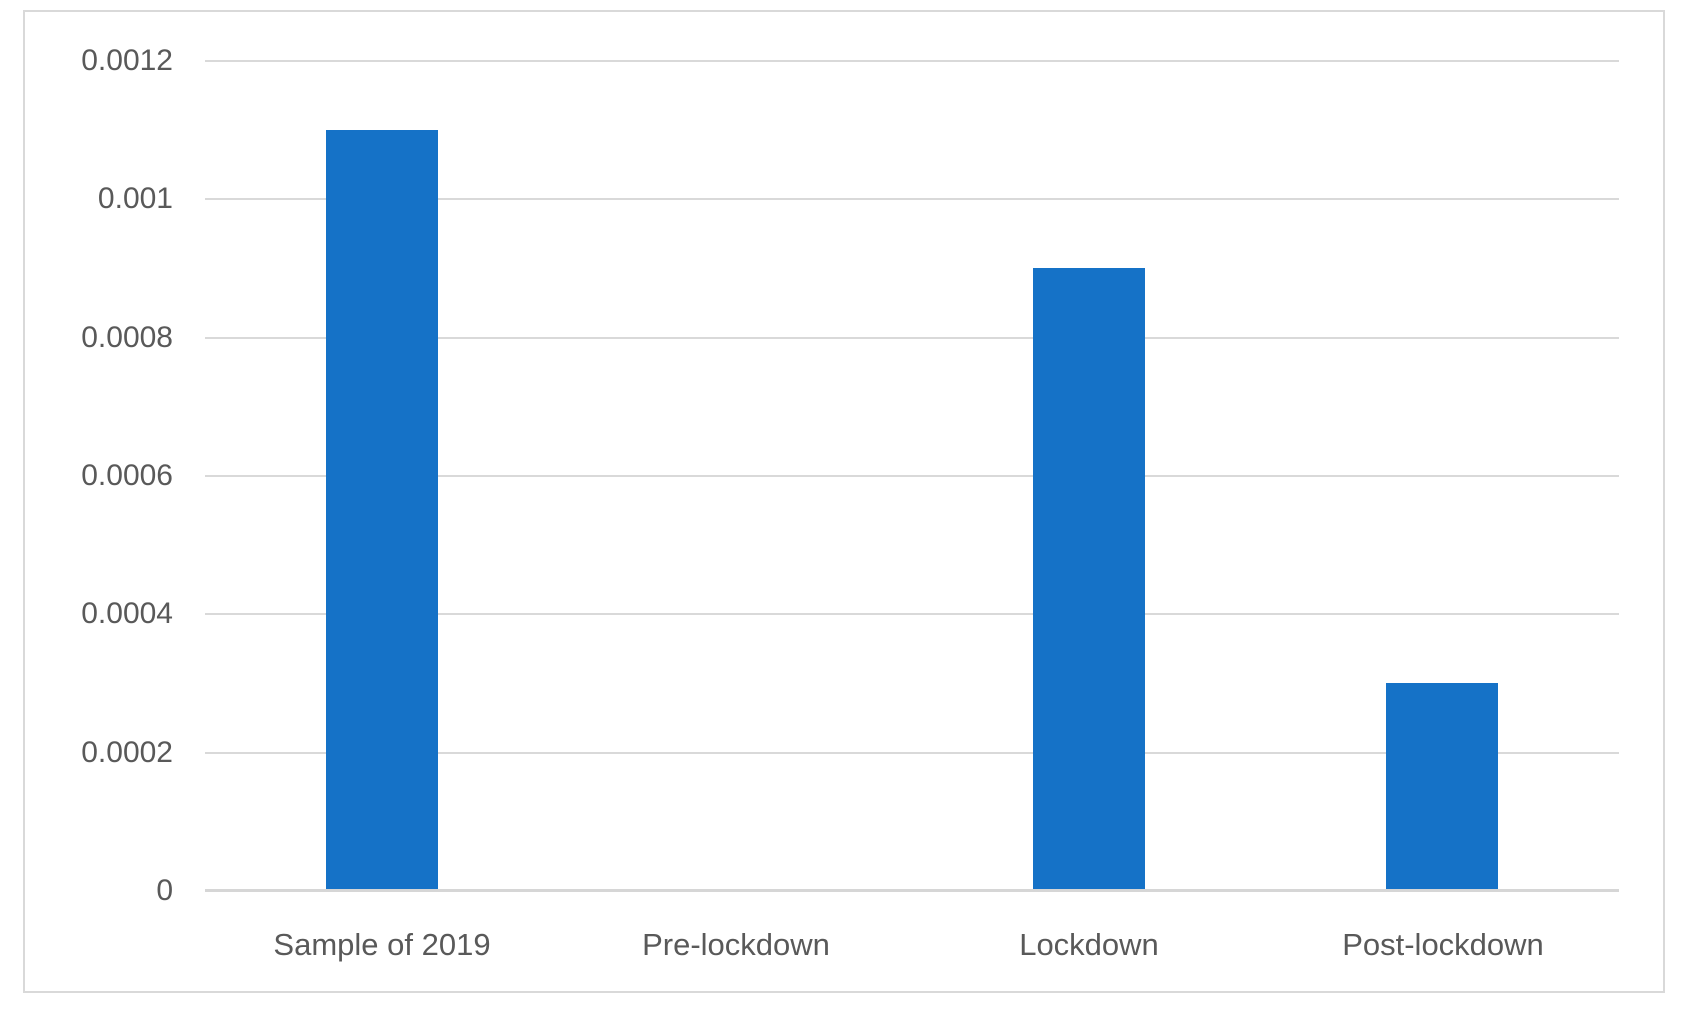 The image size is (1689, 1014). What do you see at coordinates (127, 475) in the screenshot?
I see `y-axis-tick-label: 0.0006` at bounding box center [127, 475].